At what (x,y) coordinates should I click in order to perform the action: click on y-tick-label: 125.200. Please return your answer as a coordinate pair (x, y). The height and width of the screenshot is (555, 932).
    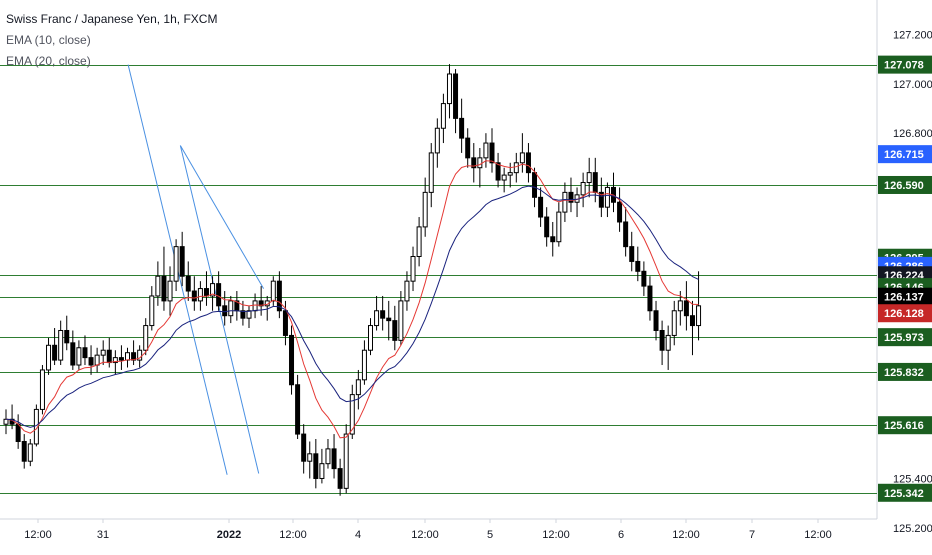
    Looking at the image, I should click on (912, 529).